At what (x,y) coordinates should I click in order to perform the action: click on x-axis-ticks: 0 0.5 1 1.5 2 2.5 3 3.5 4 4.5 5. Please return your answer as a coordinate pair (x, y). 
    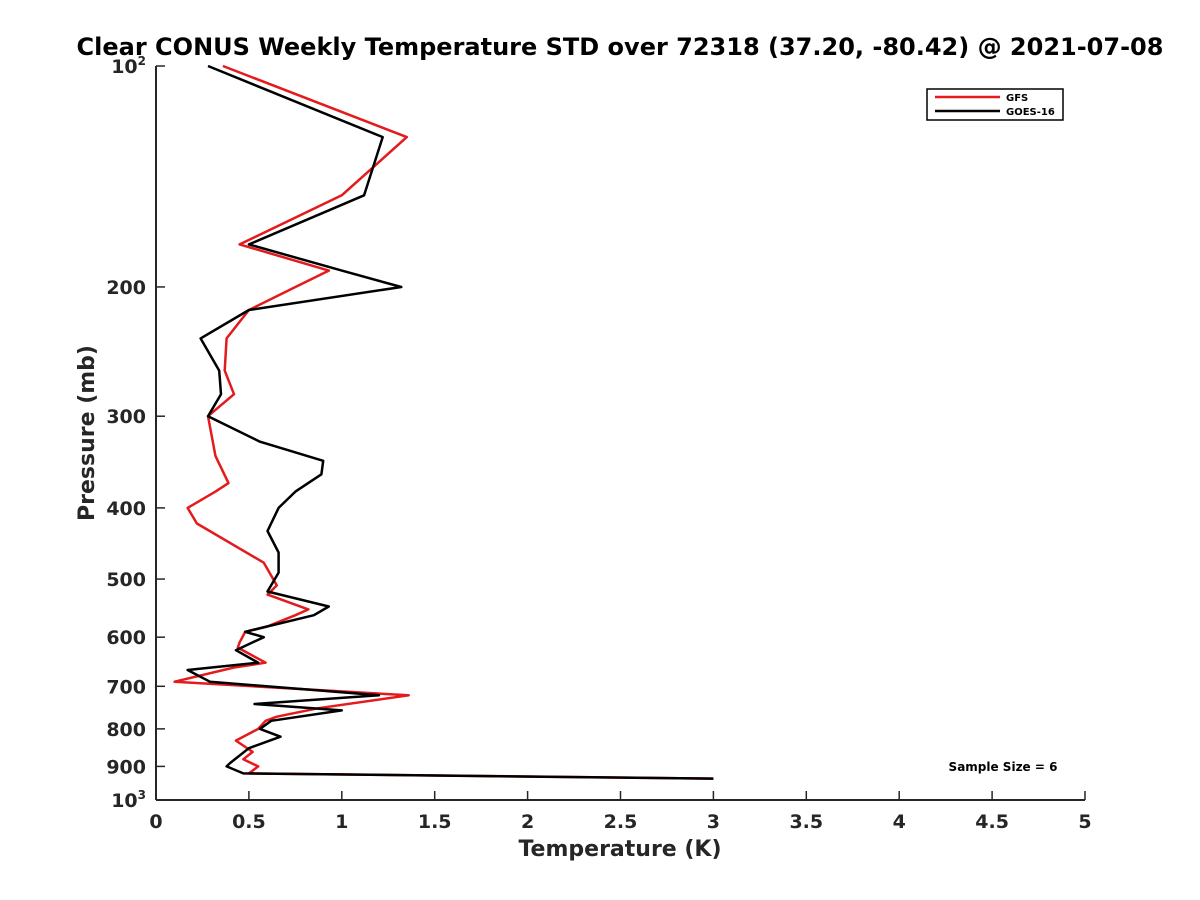
    Looking at the image, I should click on (620, 812).